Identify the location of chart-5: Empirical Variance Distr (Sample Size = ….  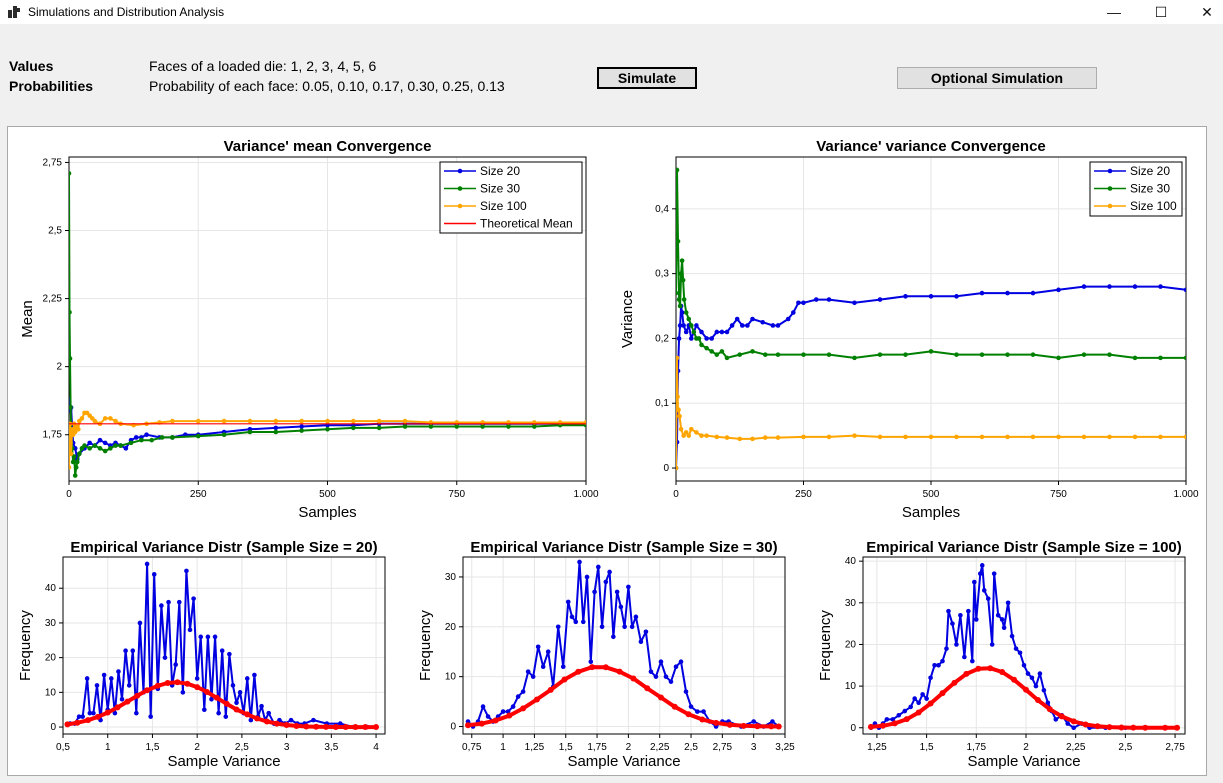
(1001, 654).